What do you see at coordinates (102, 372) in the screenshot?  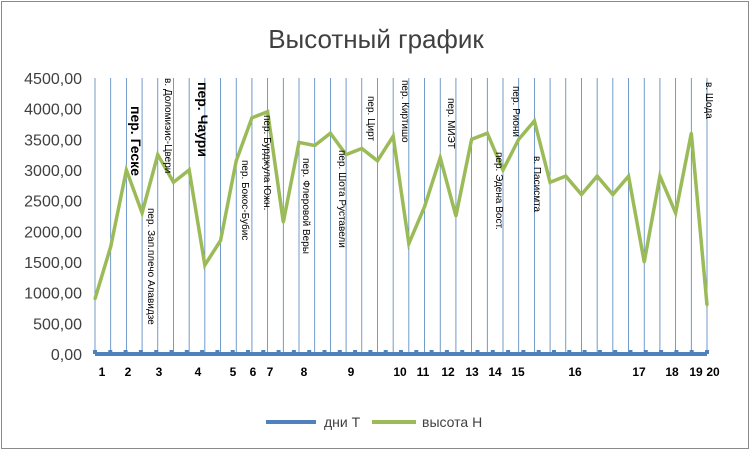 I see `x-day-label: 1` at bounding box center [102, 372].